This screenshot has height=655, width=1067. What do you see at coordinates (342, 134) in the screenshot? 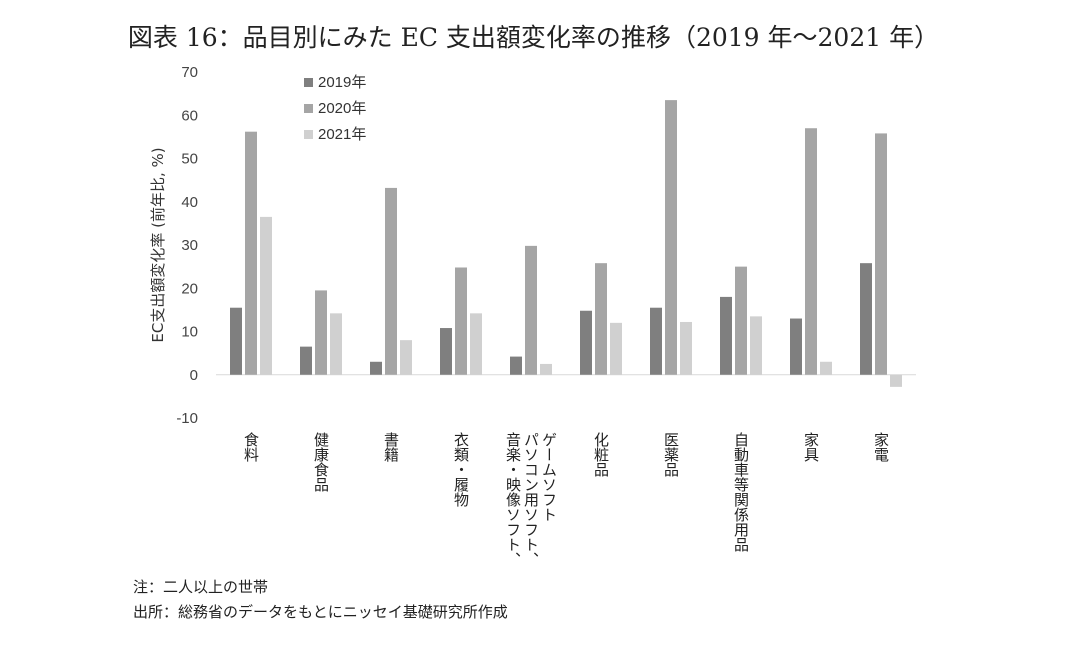
I see `legend-label: 2021年` at bounding box center [342, 134].